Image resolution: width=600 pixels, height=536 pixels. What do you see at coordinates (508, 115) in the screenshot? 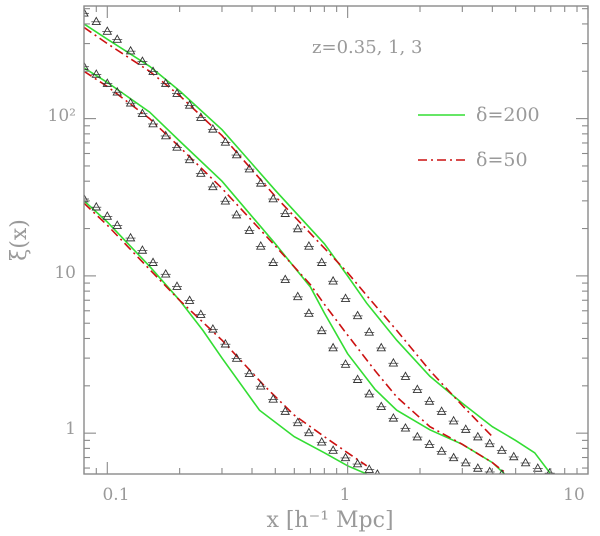
I see `legend-label: δ=200` at bounding box center [508, 115].